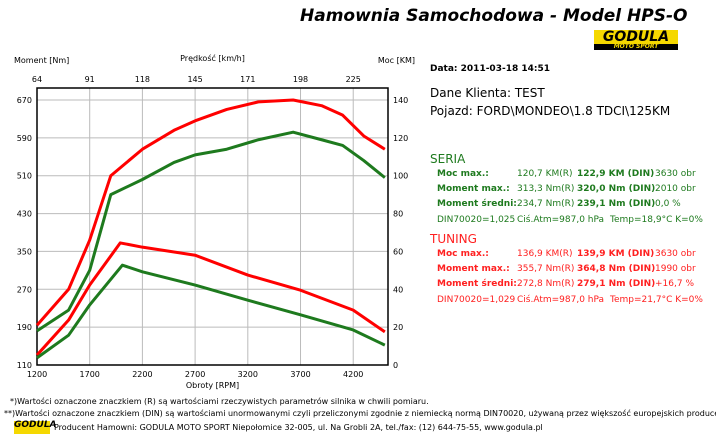 This screenshot has width=716, height=438. I want to click on x-tick-label: 2700, so click(195, 374).